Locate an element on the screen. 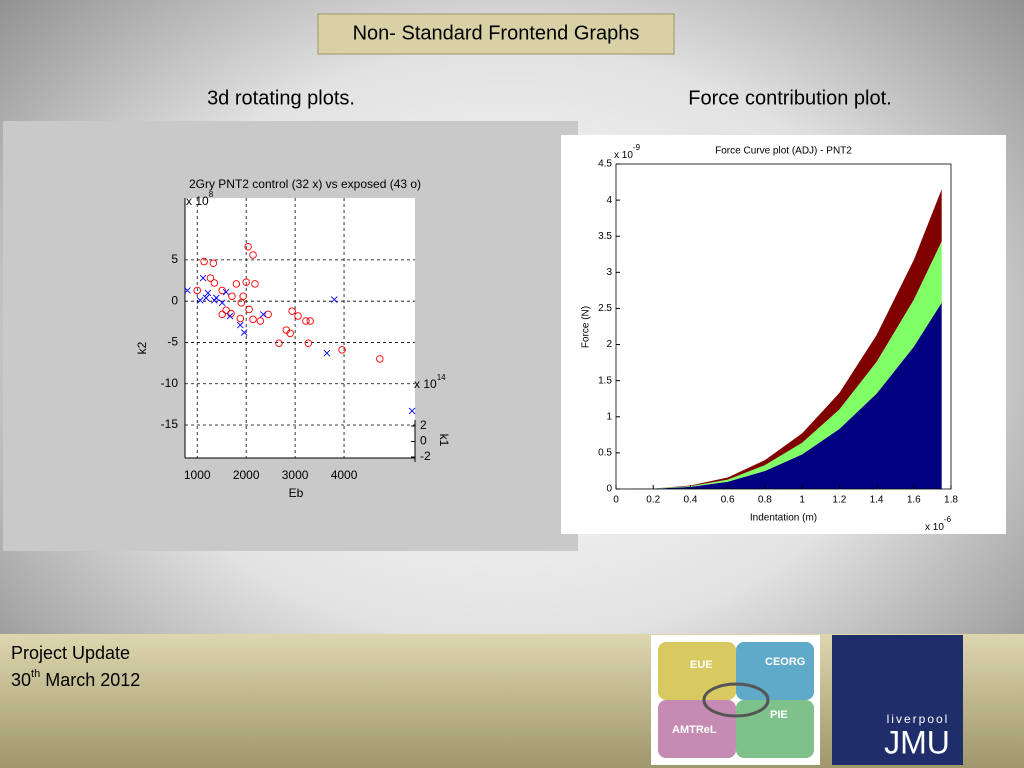 The height and width of the screenshot is (768, 1024). axis-multiplier: x 1014 is located at coordinates (430, 382).